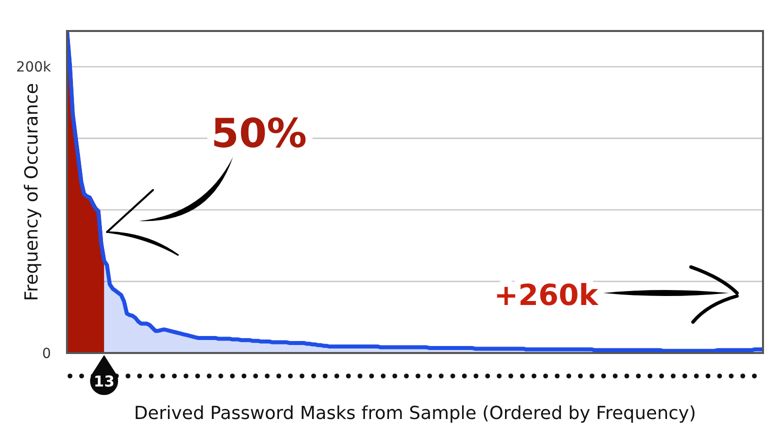 This screenshot has height=432, width=765. Describe the element at coordinates (259, 134) in the screenshot. I see `annotation: 50%` at that location.